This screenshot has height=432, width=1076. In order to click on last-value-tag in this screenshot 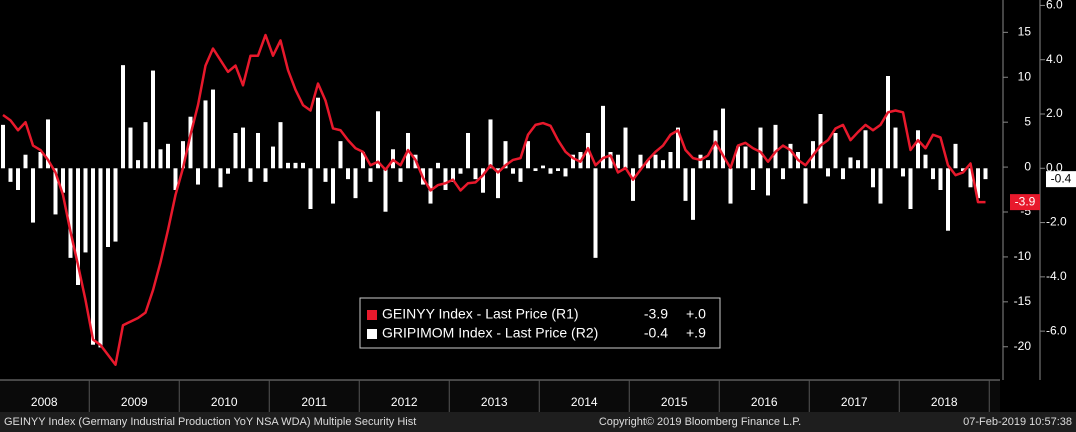, I will do `click(1025, 202)`.